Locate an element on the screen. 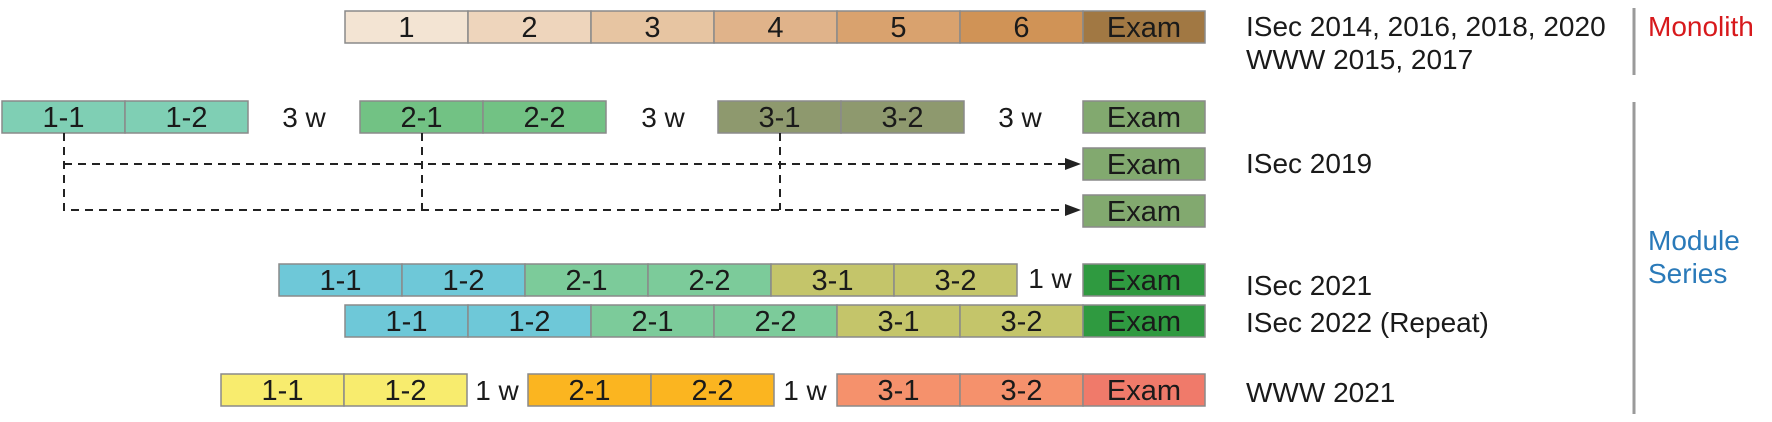 This screenshot has width=1772, height=422. dashed-connectors is located at coordinates (564, 172).